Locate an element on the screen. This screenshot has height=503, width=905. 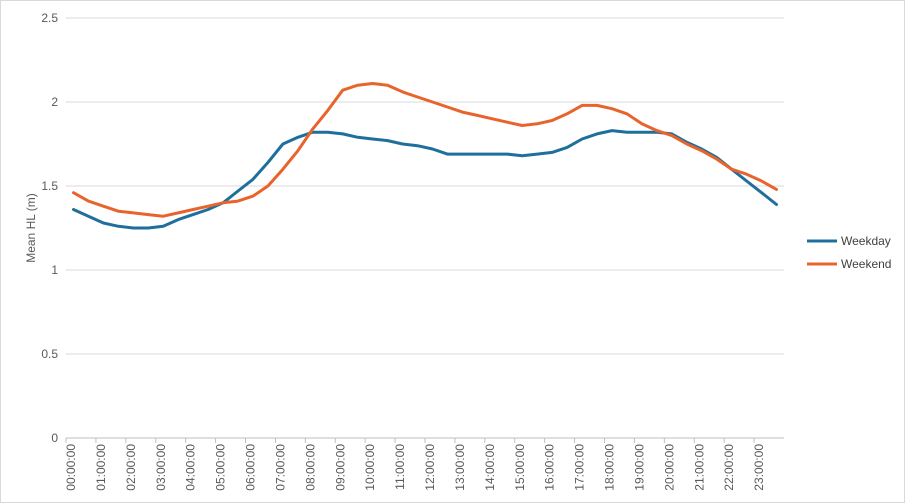
x-tick-label: 22:00:00 is located at coordinates (729, 467).